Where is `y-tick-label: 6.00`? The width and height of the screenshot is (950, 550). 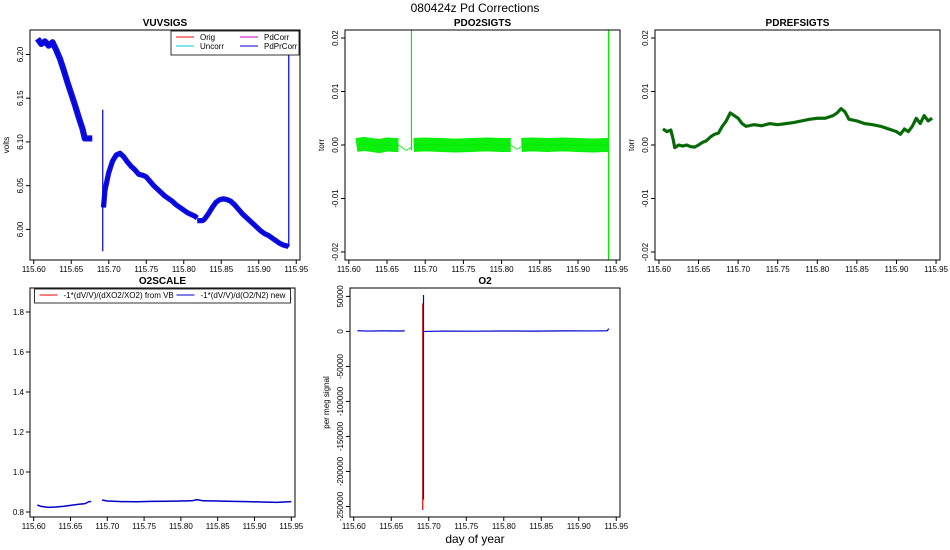 y-tick-label: 6.00 is located at coordinates (20, 229).